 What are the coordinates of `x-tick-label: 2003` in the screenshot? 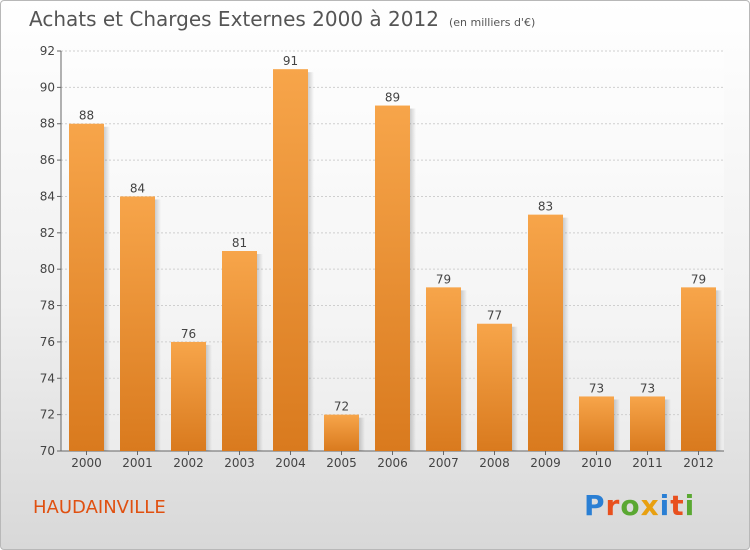 It's located at (239, 463).